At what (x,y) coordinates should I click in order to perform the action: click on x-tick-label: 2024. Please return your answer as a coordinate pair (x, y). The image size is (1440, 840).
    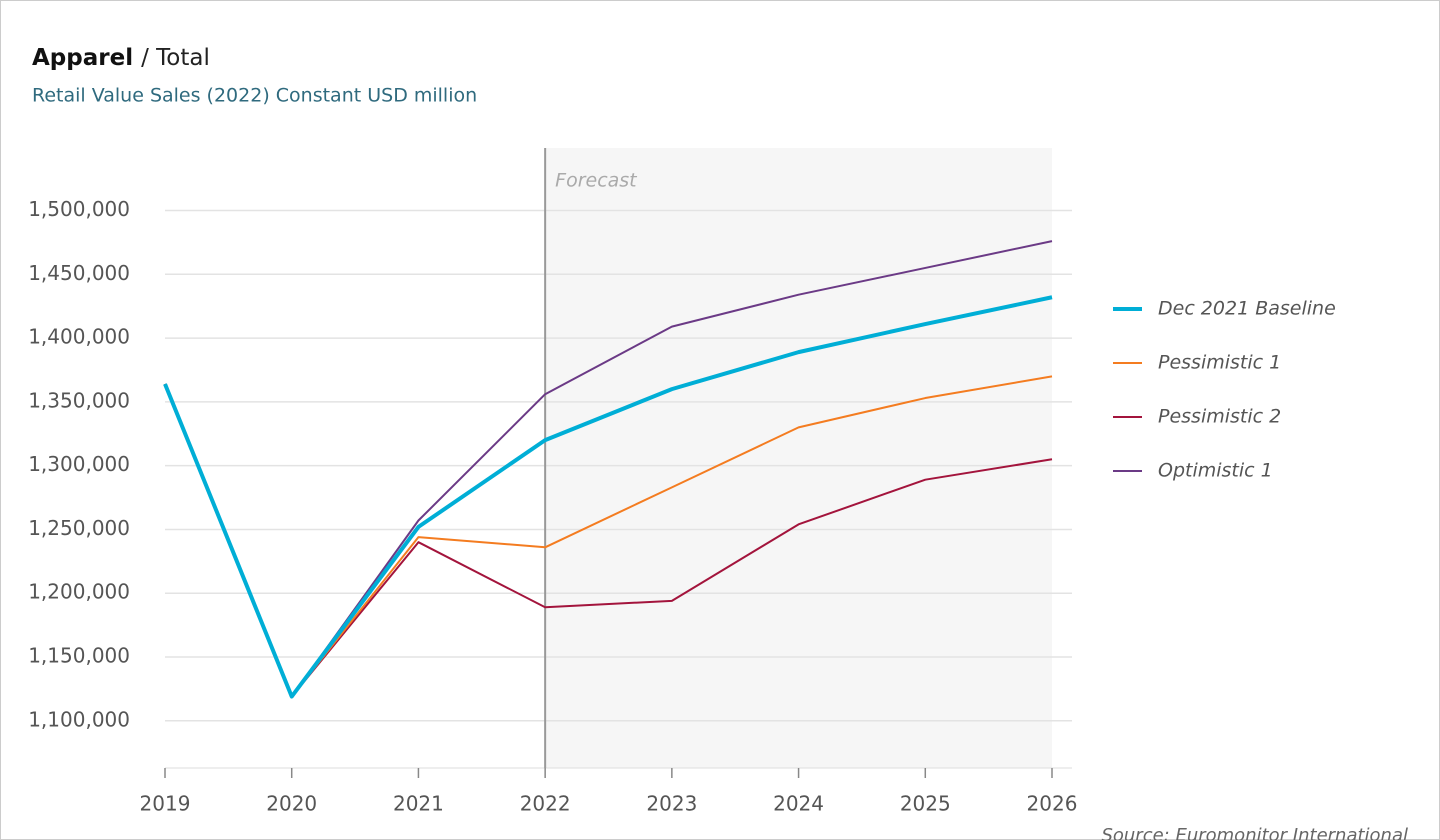
    Looking at the image, I should click on (798, 804).